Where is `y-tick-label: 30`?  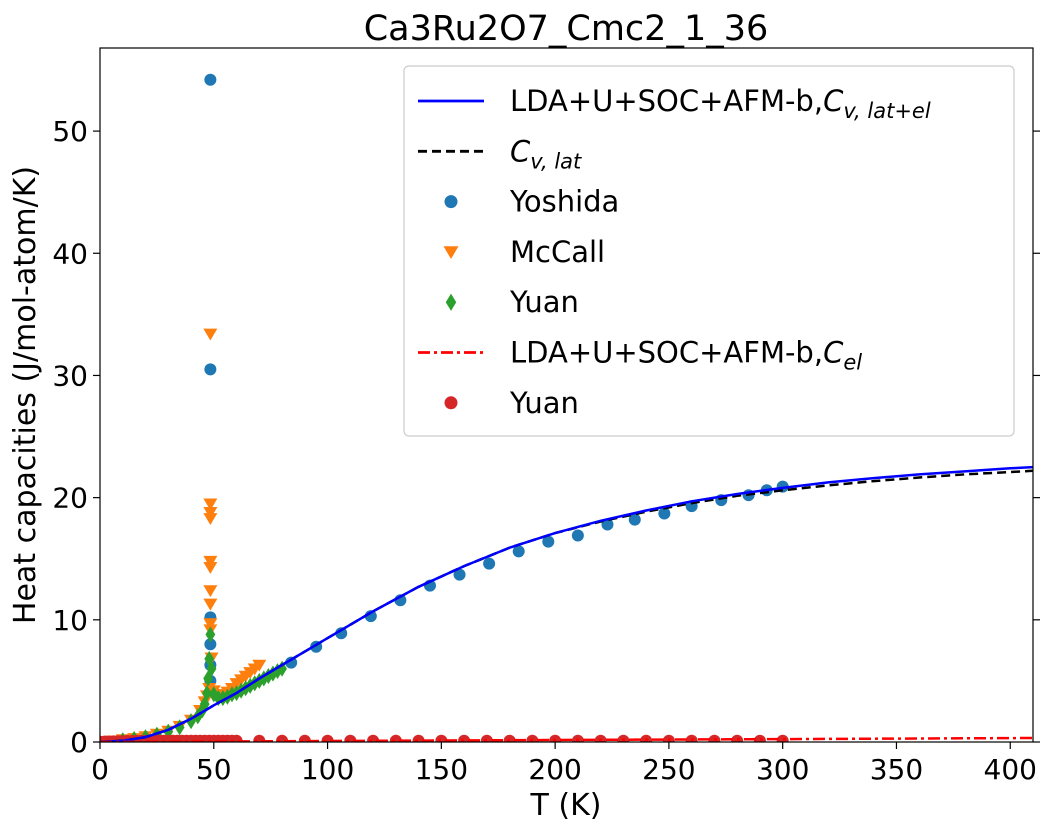 y-tick-label: 30 is located at coordinates (70, 375).